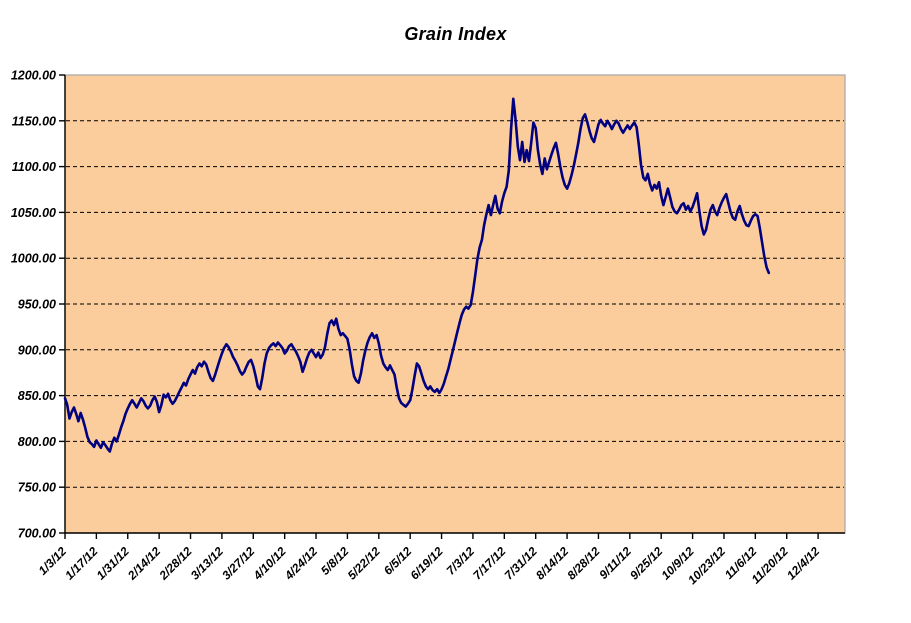  Describe the element at coordinates (238, 563) in the screenshot. I see `x-tick-label: 3/27/12` at that location.